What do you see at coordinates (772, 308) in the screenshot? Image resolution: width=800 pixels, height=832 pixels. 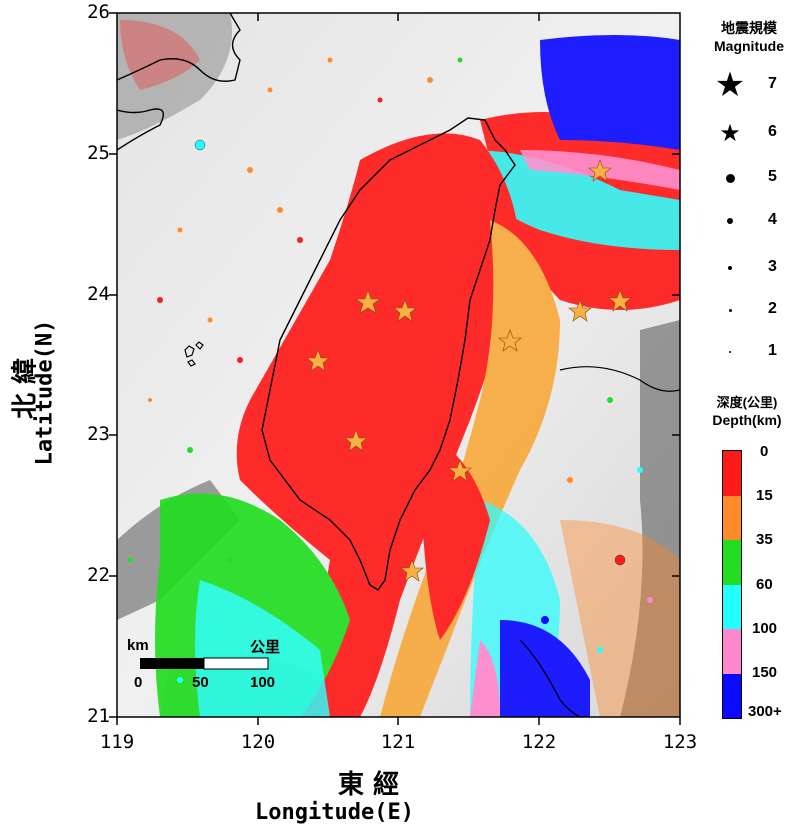 I see `magnitude-label: 2` at bounding box center [772, 308].